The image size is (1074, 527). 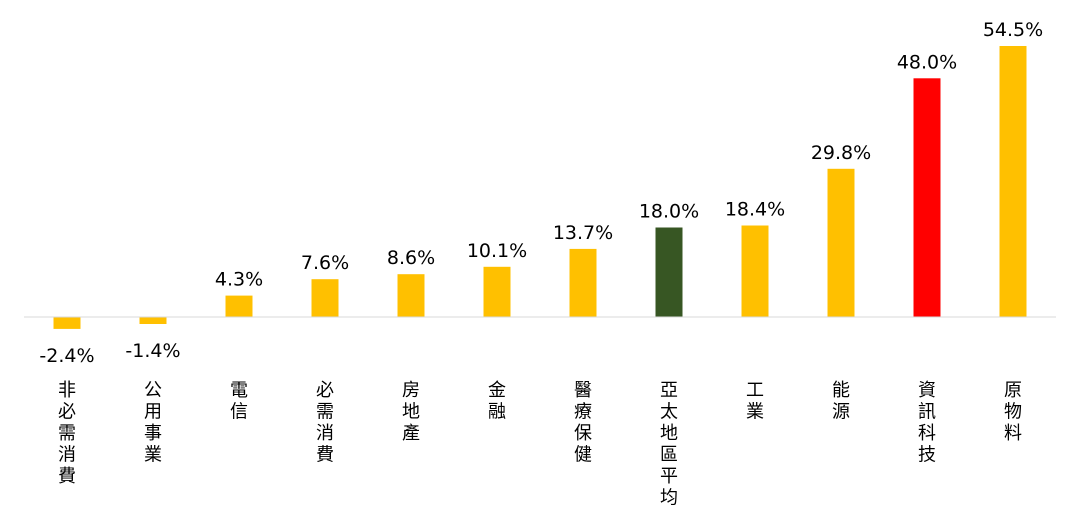 I want to click on category-label-11: 資訊科技, so click(x=927, y=423).